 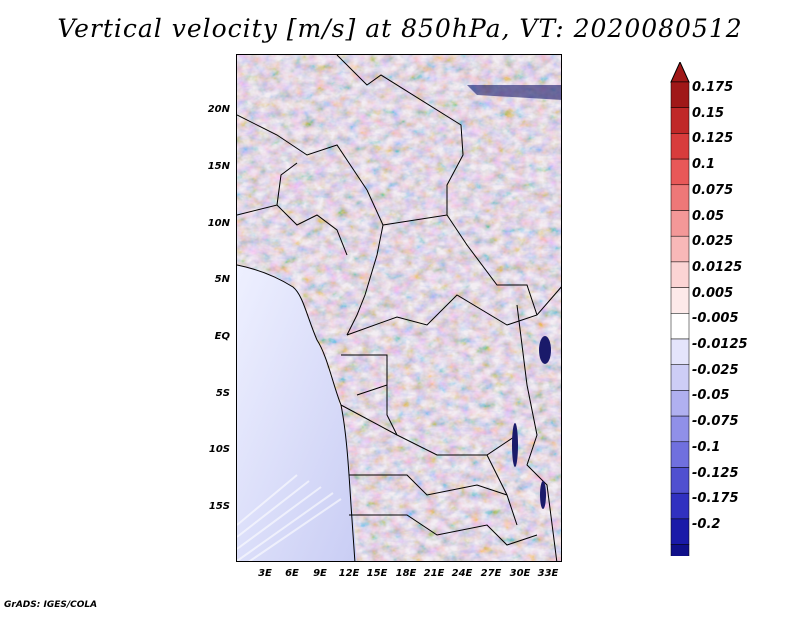 I want to click on lat-label-5n: 5N, so click(x=222, y=279).